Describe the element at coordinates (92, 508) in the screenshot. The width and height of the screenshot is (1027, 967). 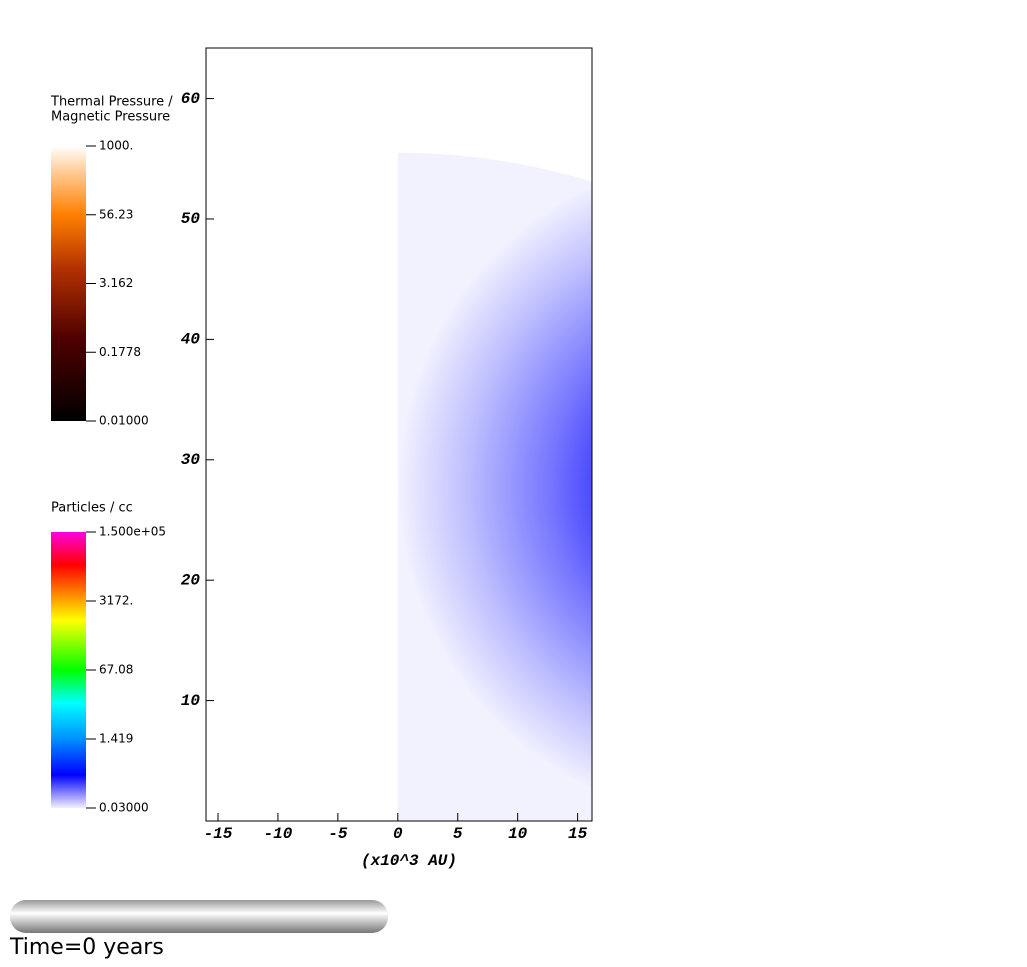
I see `colorbar-title: Particles / cc` at that location.